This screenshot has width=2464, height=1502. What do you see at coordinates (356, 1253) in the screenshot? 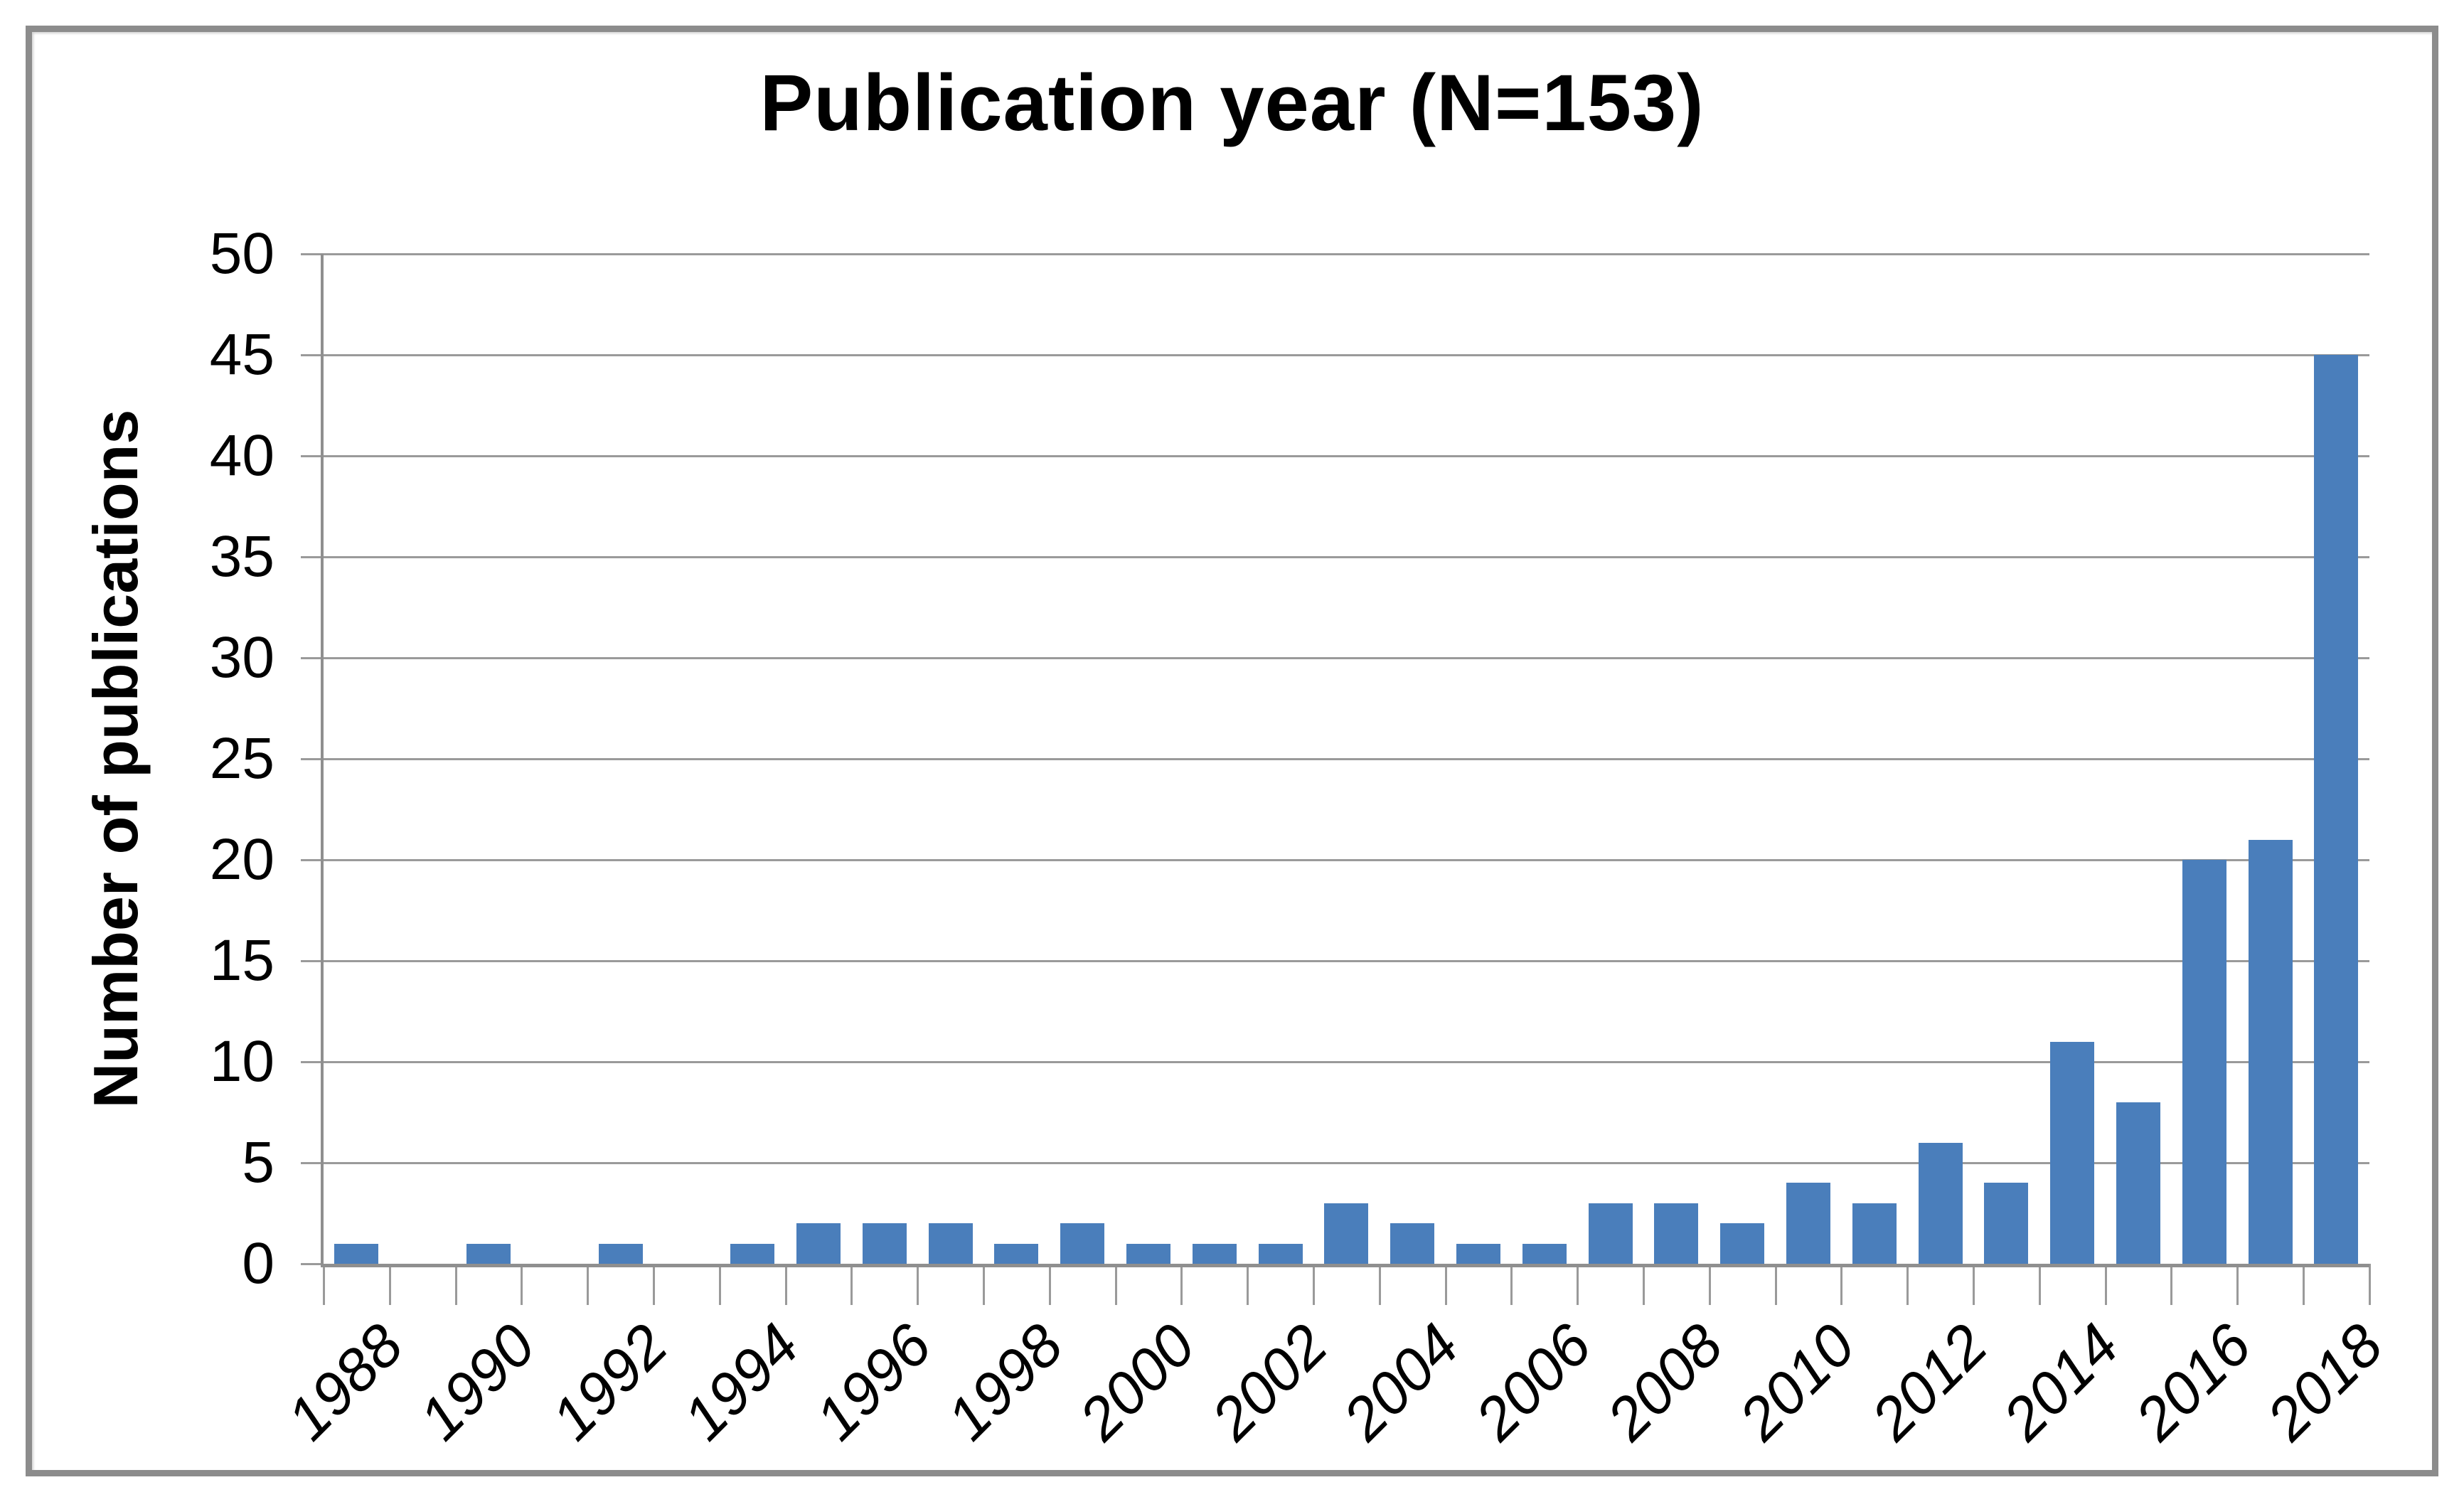
I see `bar-1988` at bounding box center [356, 1253].